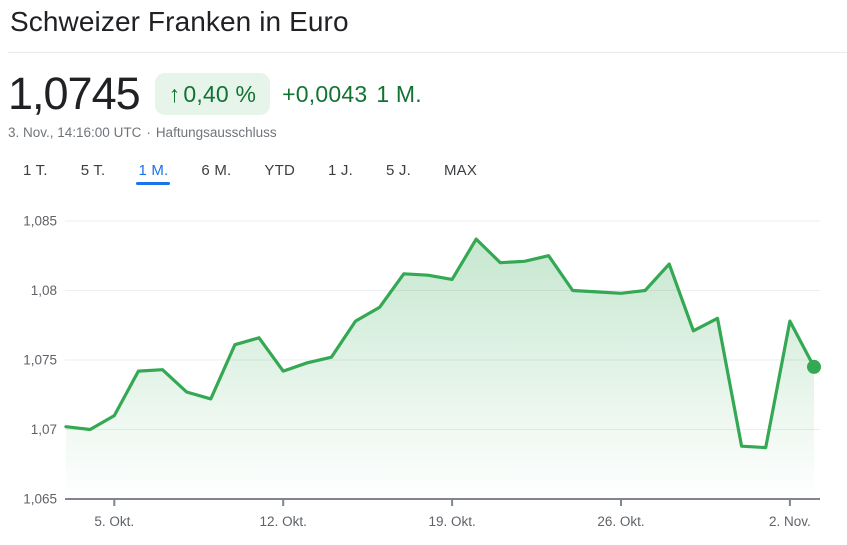  I want to click on header-divider, so click(427, 52).